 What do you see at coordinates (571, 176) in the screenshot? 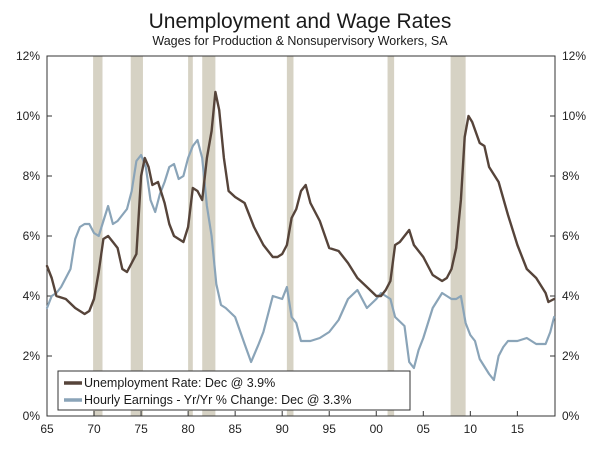
I see `y-tick-label-right: 8%` at bounding box center [571, 176].